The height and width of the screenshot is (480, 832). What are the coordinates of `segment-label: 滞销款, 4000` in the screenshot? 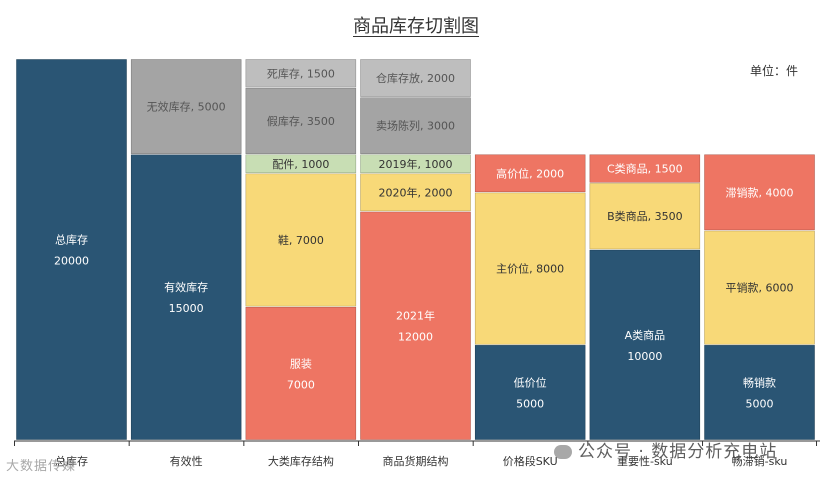 It's located at (760, 192).